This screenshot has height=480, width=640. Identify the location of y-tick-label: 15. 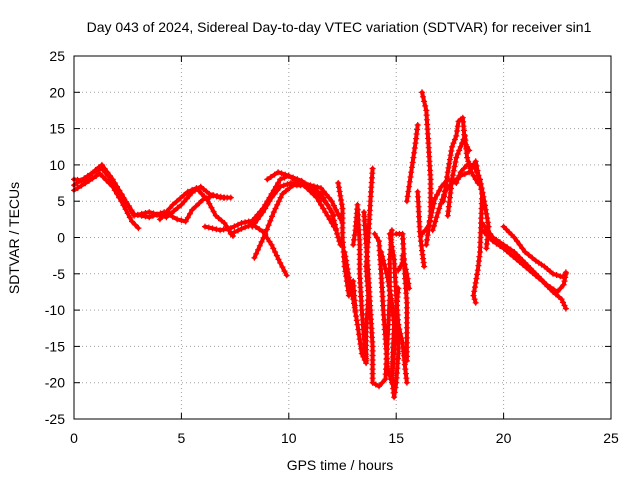
(57, 129).